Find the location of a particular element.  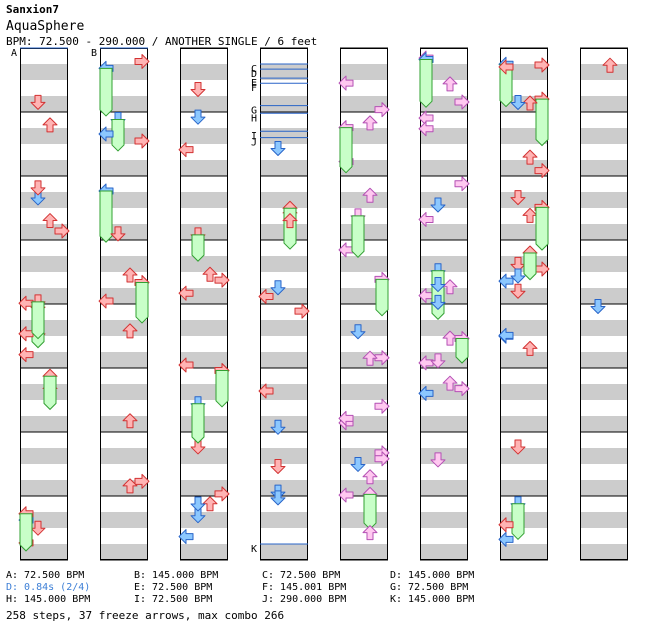

legend-entry: C: 72.500 BPM is located at coordinates (301, 575).